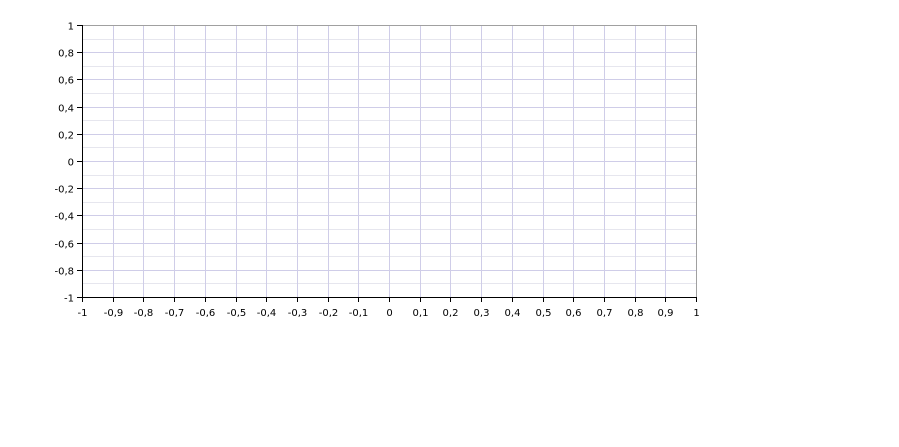 This screenshot has width=899, height=447. Describe the element at coordinates (64, 190) in the screenshot. I see `y-tick-label: -0,2` at that location.